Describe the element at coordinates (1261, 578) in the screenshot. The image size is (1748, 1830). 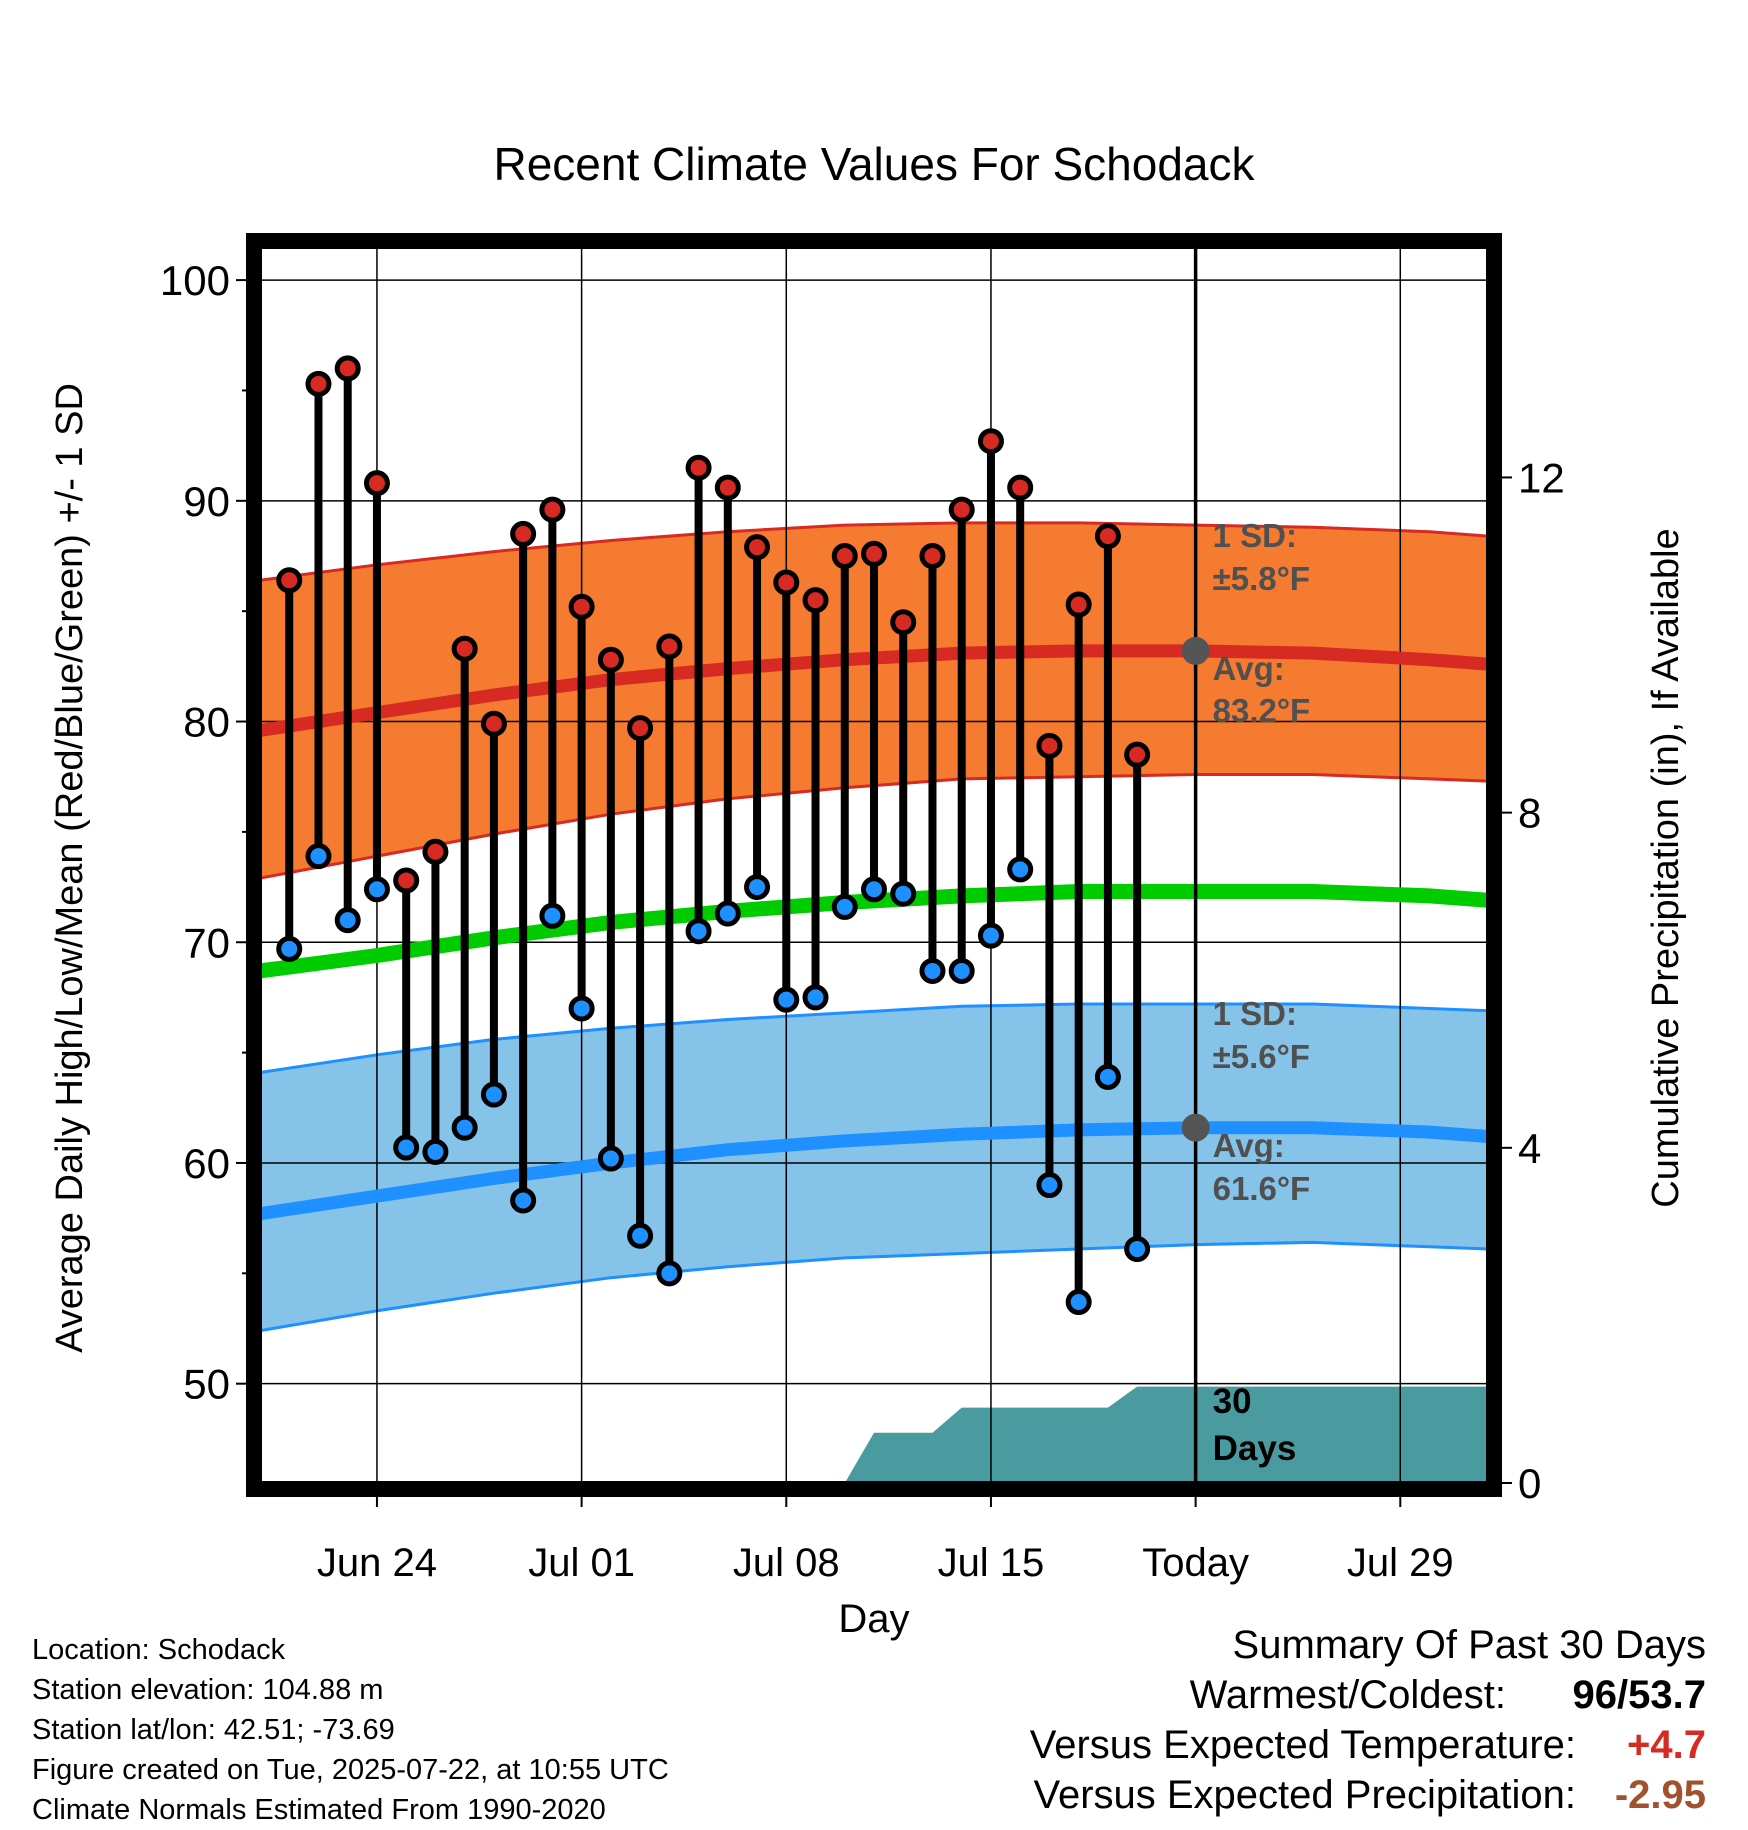
I see `high-sd-value: ±5.8°F` at that location.